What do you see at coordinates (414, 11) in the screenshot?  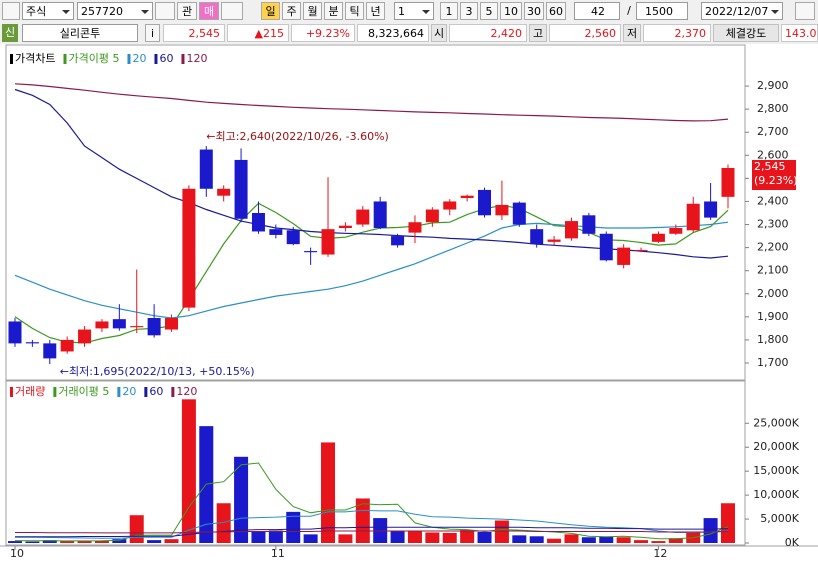 I see `unit-select: 1` at bounding box center [414, 11].